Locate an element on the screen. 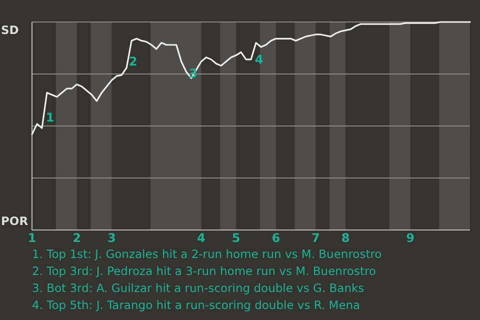 This screenshot has height=320, width=480. x-tick-label: 4 is located at coordinates (201, 238).